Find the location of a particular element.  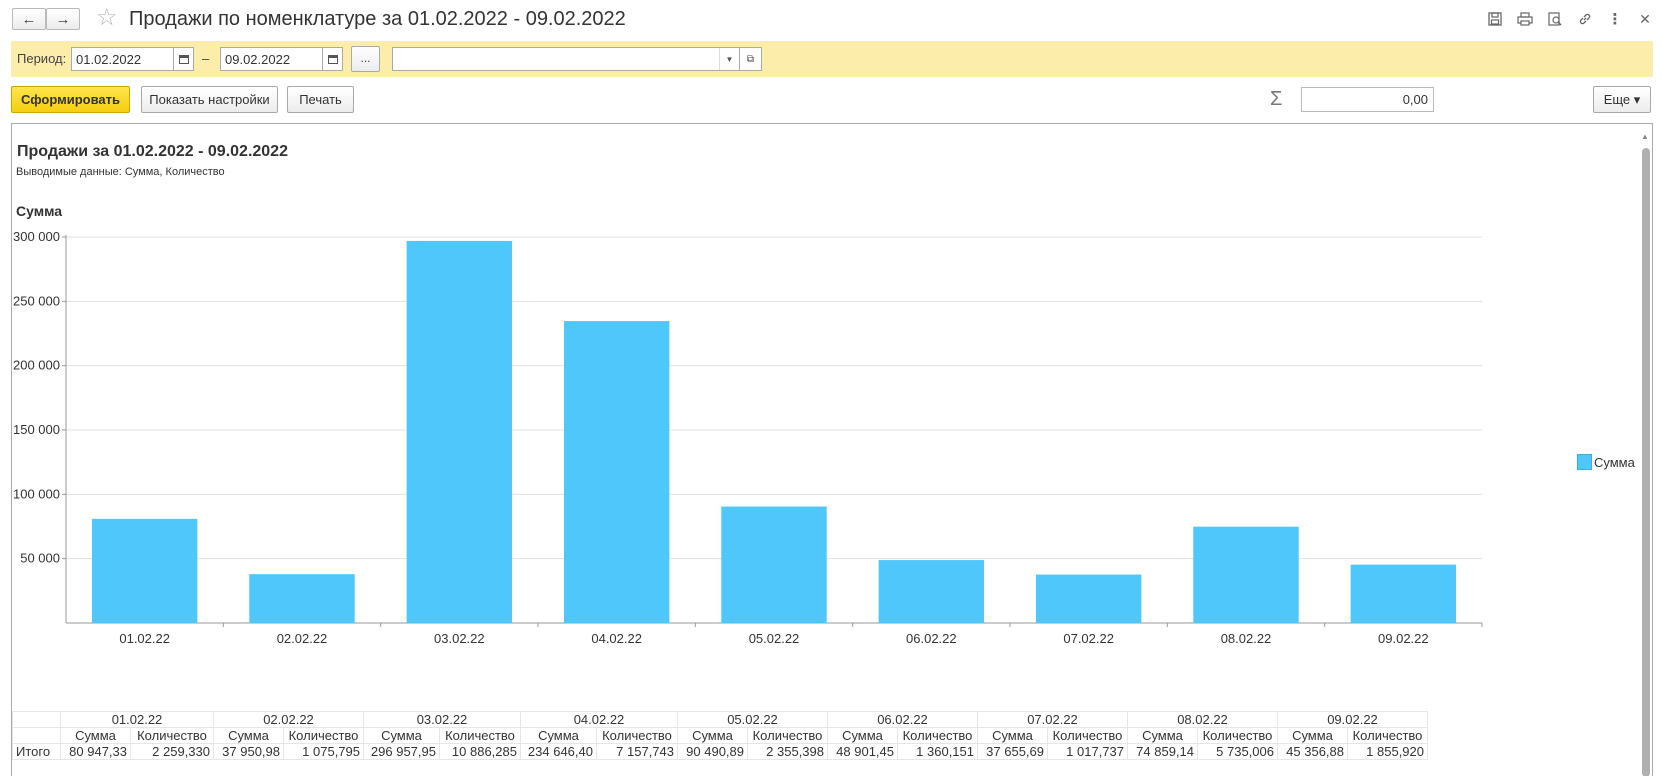

link-icon is located at coordinates (1585, 19).